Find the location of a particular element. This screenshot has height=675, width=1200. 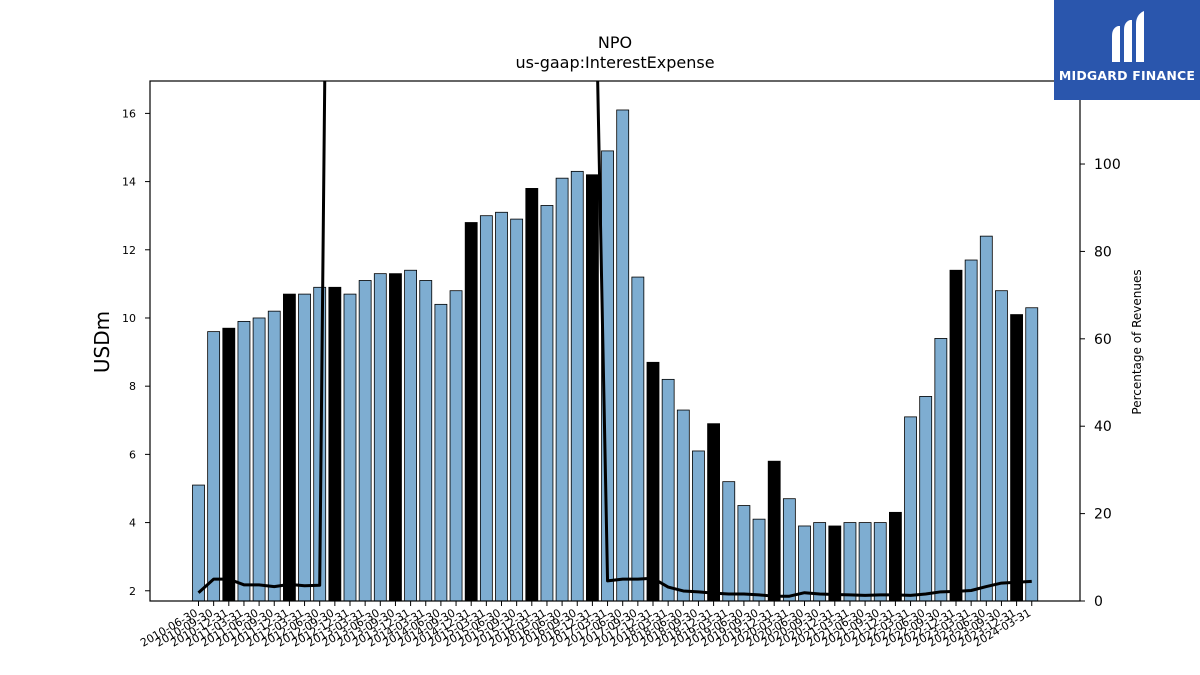

y-tick-label: 10 is located at coordinates (129, 318).